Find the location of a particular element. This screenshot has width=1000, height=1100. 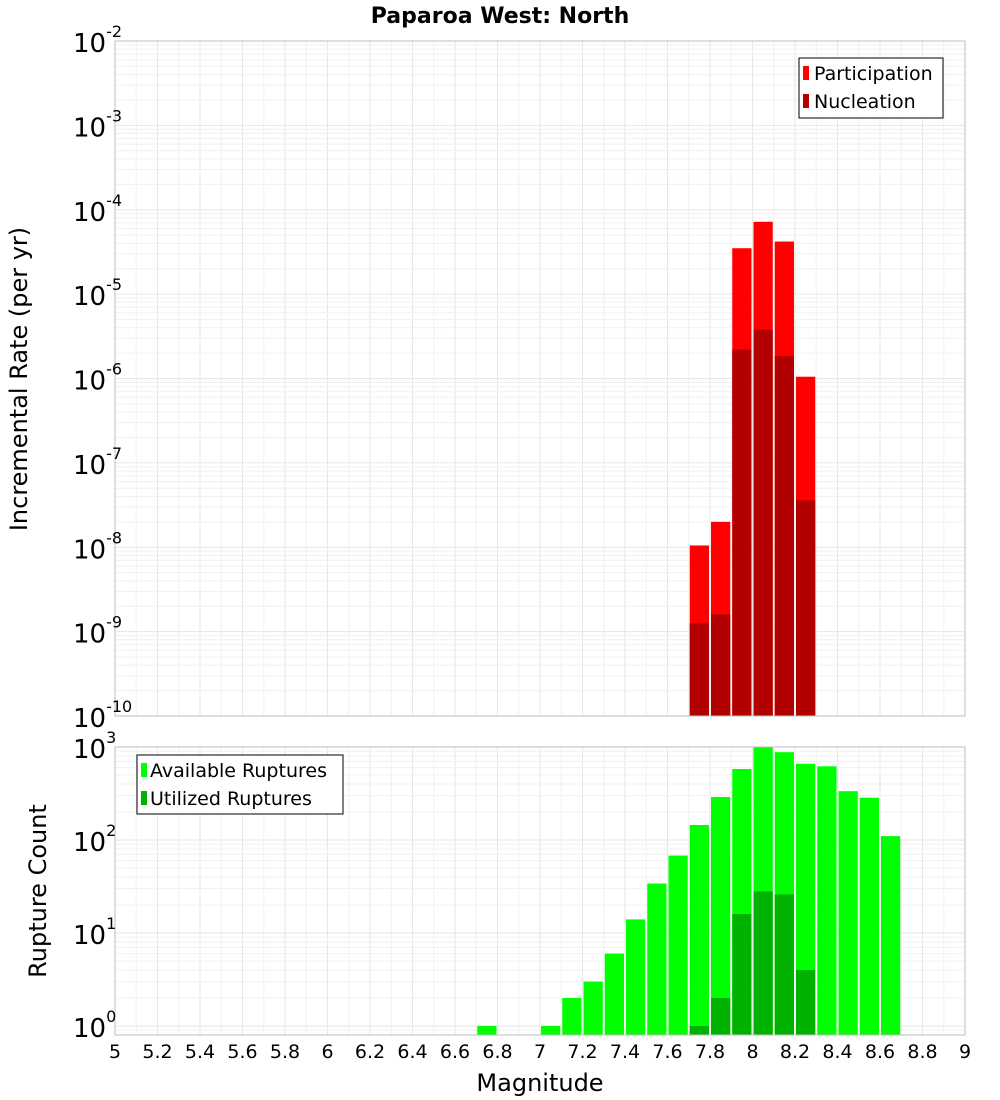

bar-available-ruptures-7.65 is located at coordinates (678, 945).